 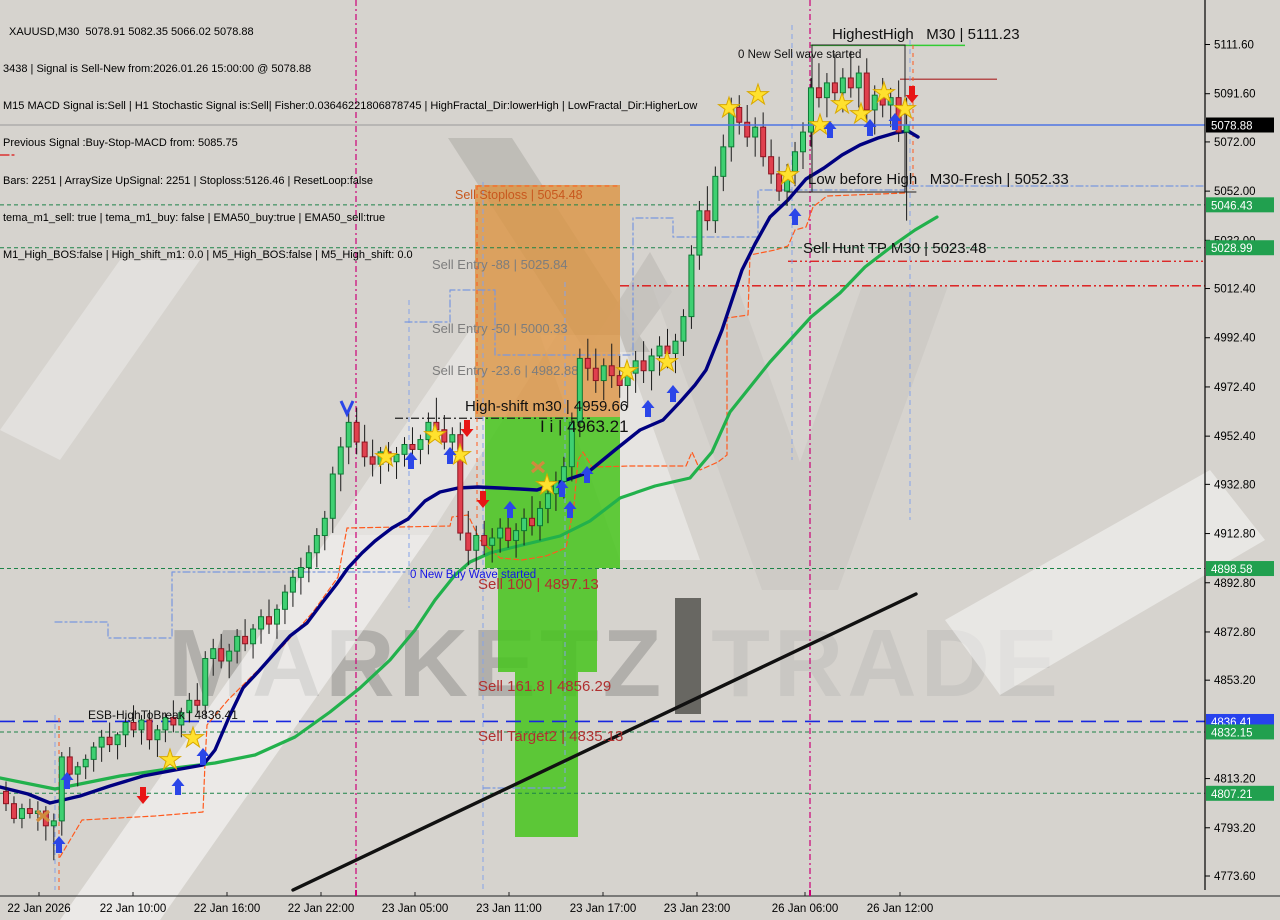 I want to click on annotation-sell-entry-236: Sell Entry -23.6 | 4982.88, so click(x=505, y=370).